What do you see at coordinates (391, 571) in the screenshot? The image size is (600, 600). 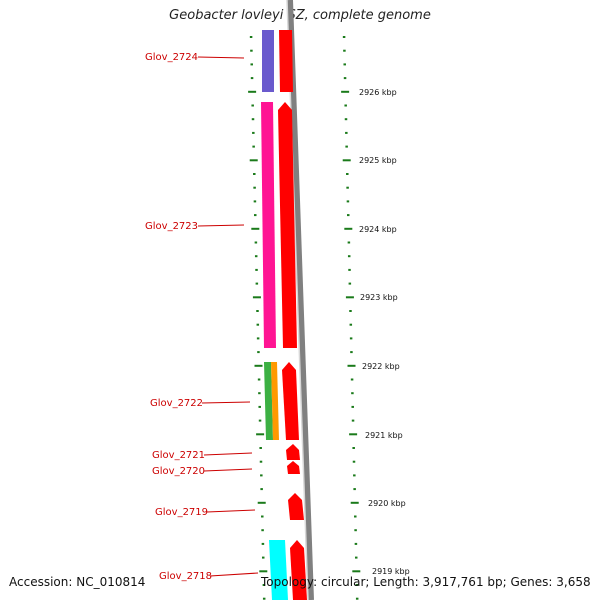 I see `scale-label-2919: 2919 kbp` at bounding box center [391, 571].